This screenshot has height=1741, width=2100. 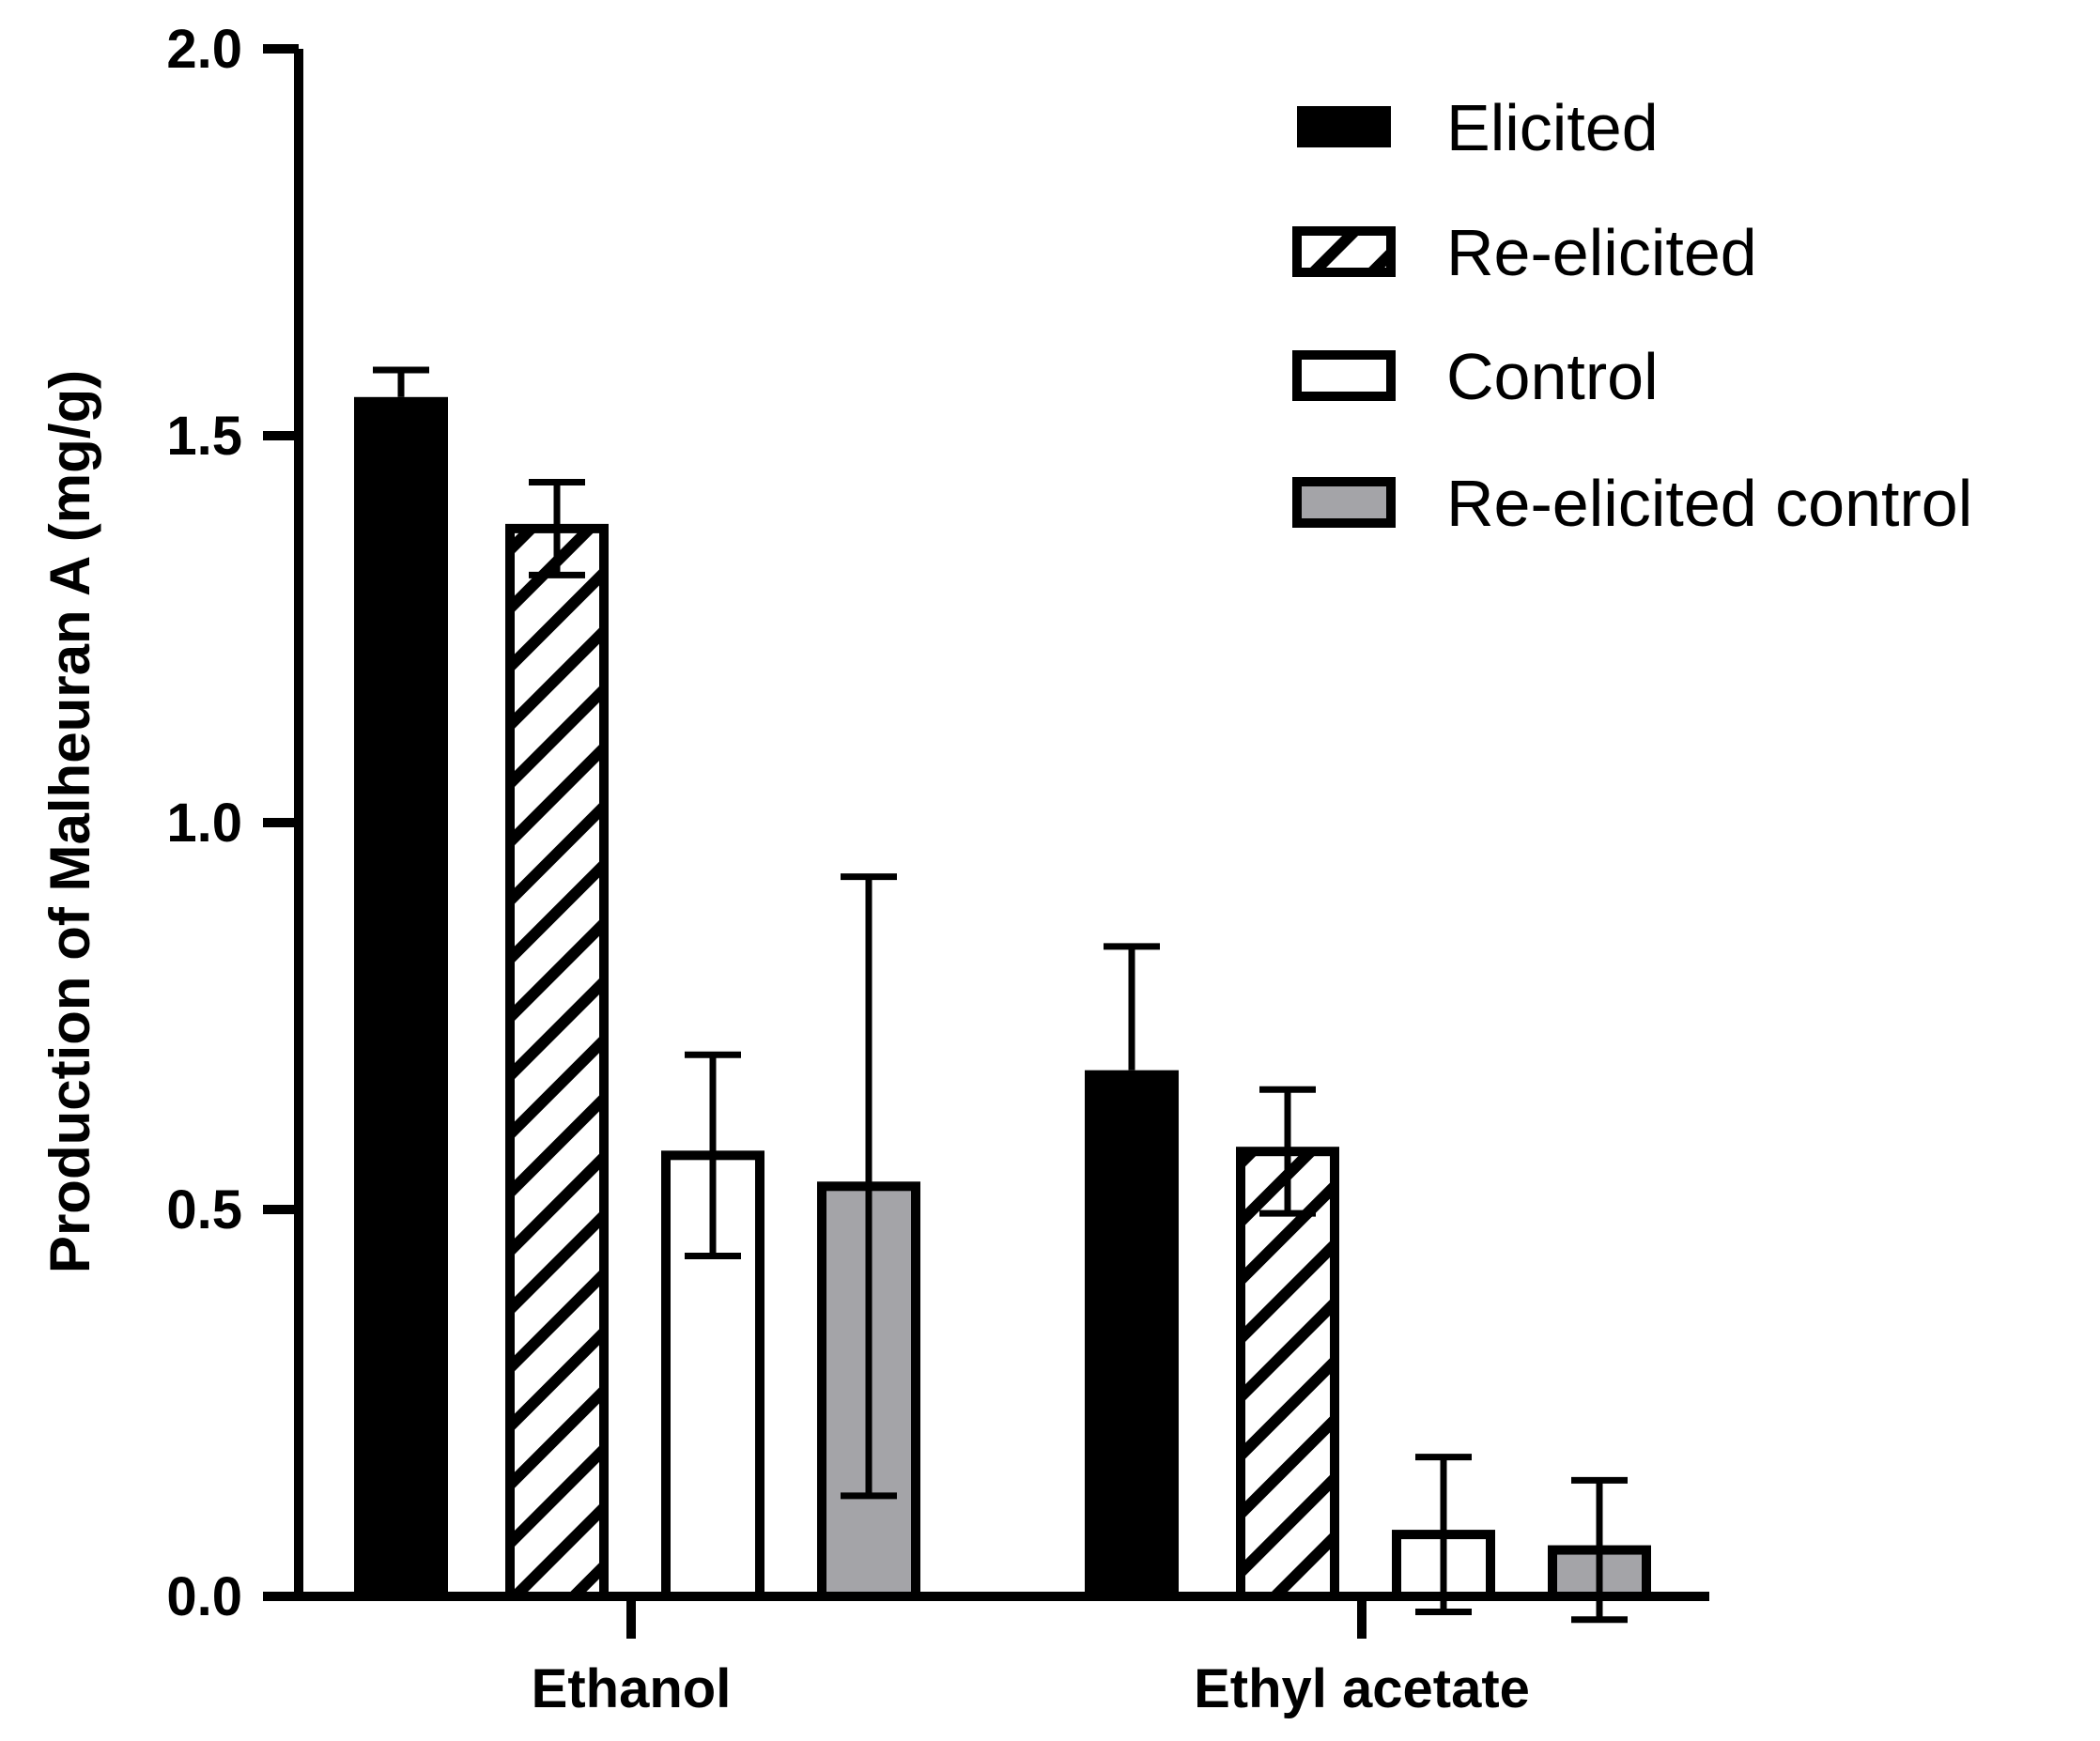 I want to click on y-tick-label: 0.0, so click(x=204, y=1596).